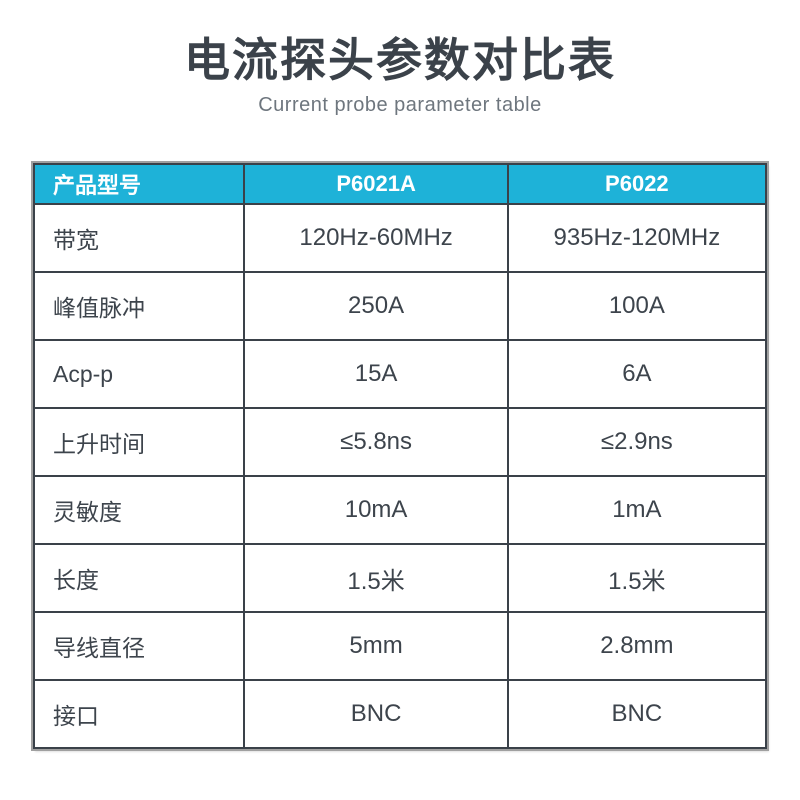 The image size is (800, 800). I want to click on value-p6022: BNC, so click(637, 714).